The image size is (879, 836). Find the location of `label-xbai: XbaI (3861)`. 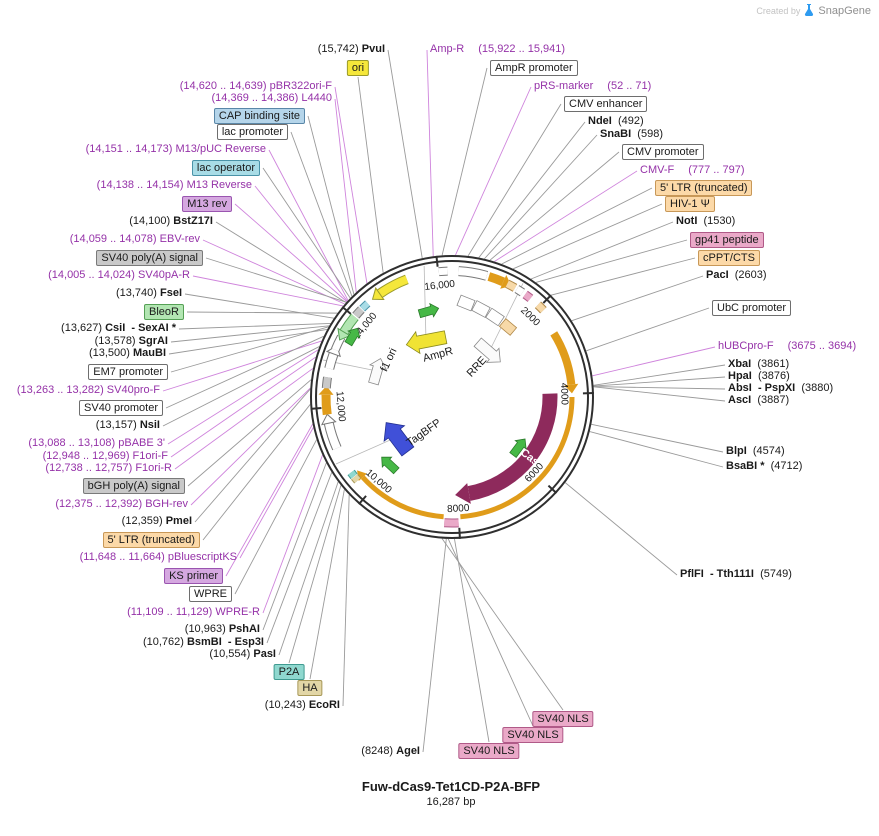

label-xbai: XbaI (3861) is located at coordinates (758, 364).